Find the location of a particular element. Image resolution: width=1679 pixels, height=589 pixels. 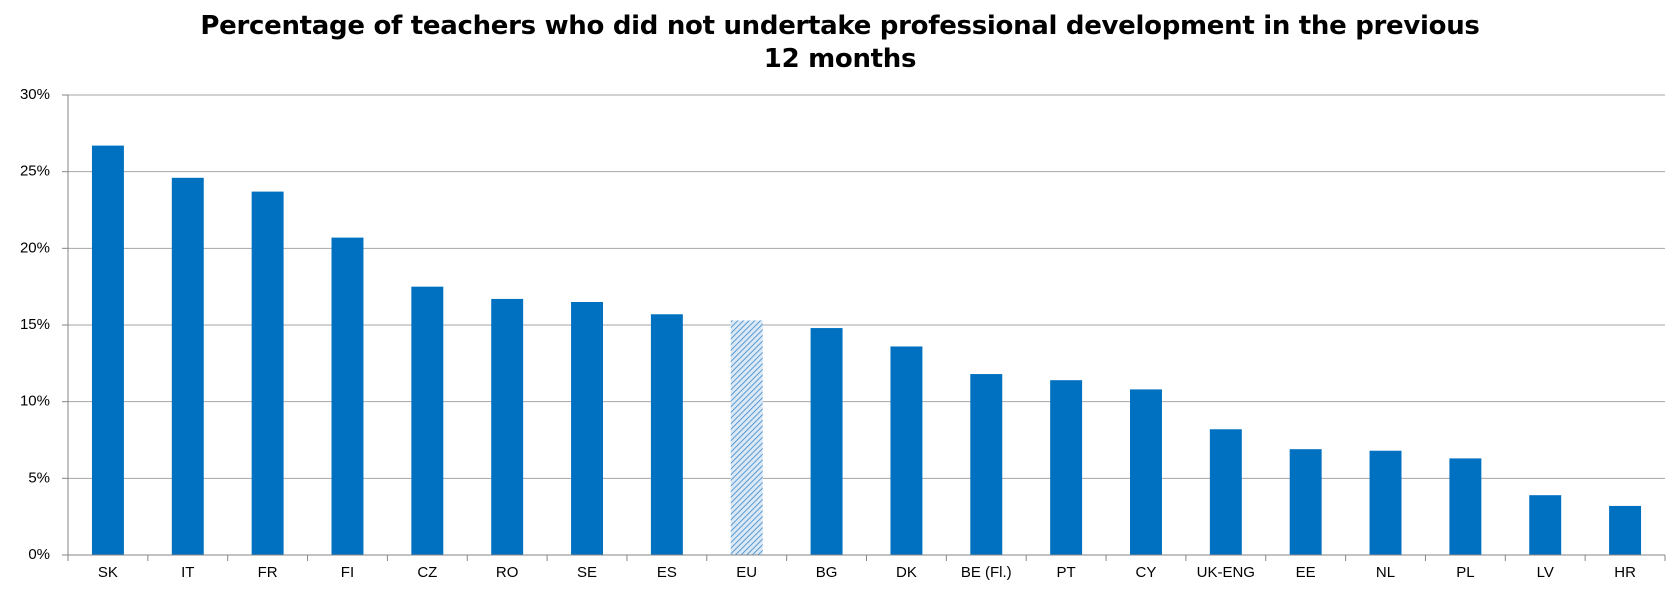

x-tick-label: HR is located at coordinates (1625, 572).